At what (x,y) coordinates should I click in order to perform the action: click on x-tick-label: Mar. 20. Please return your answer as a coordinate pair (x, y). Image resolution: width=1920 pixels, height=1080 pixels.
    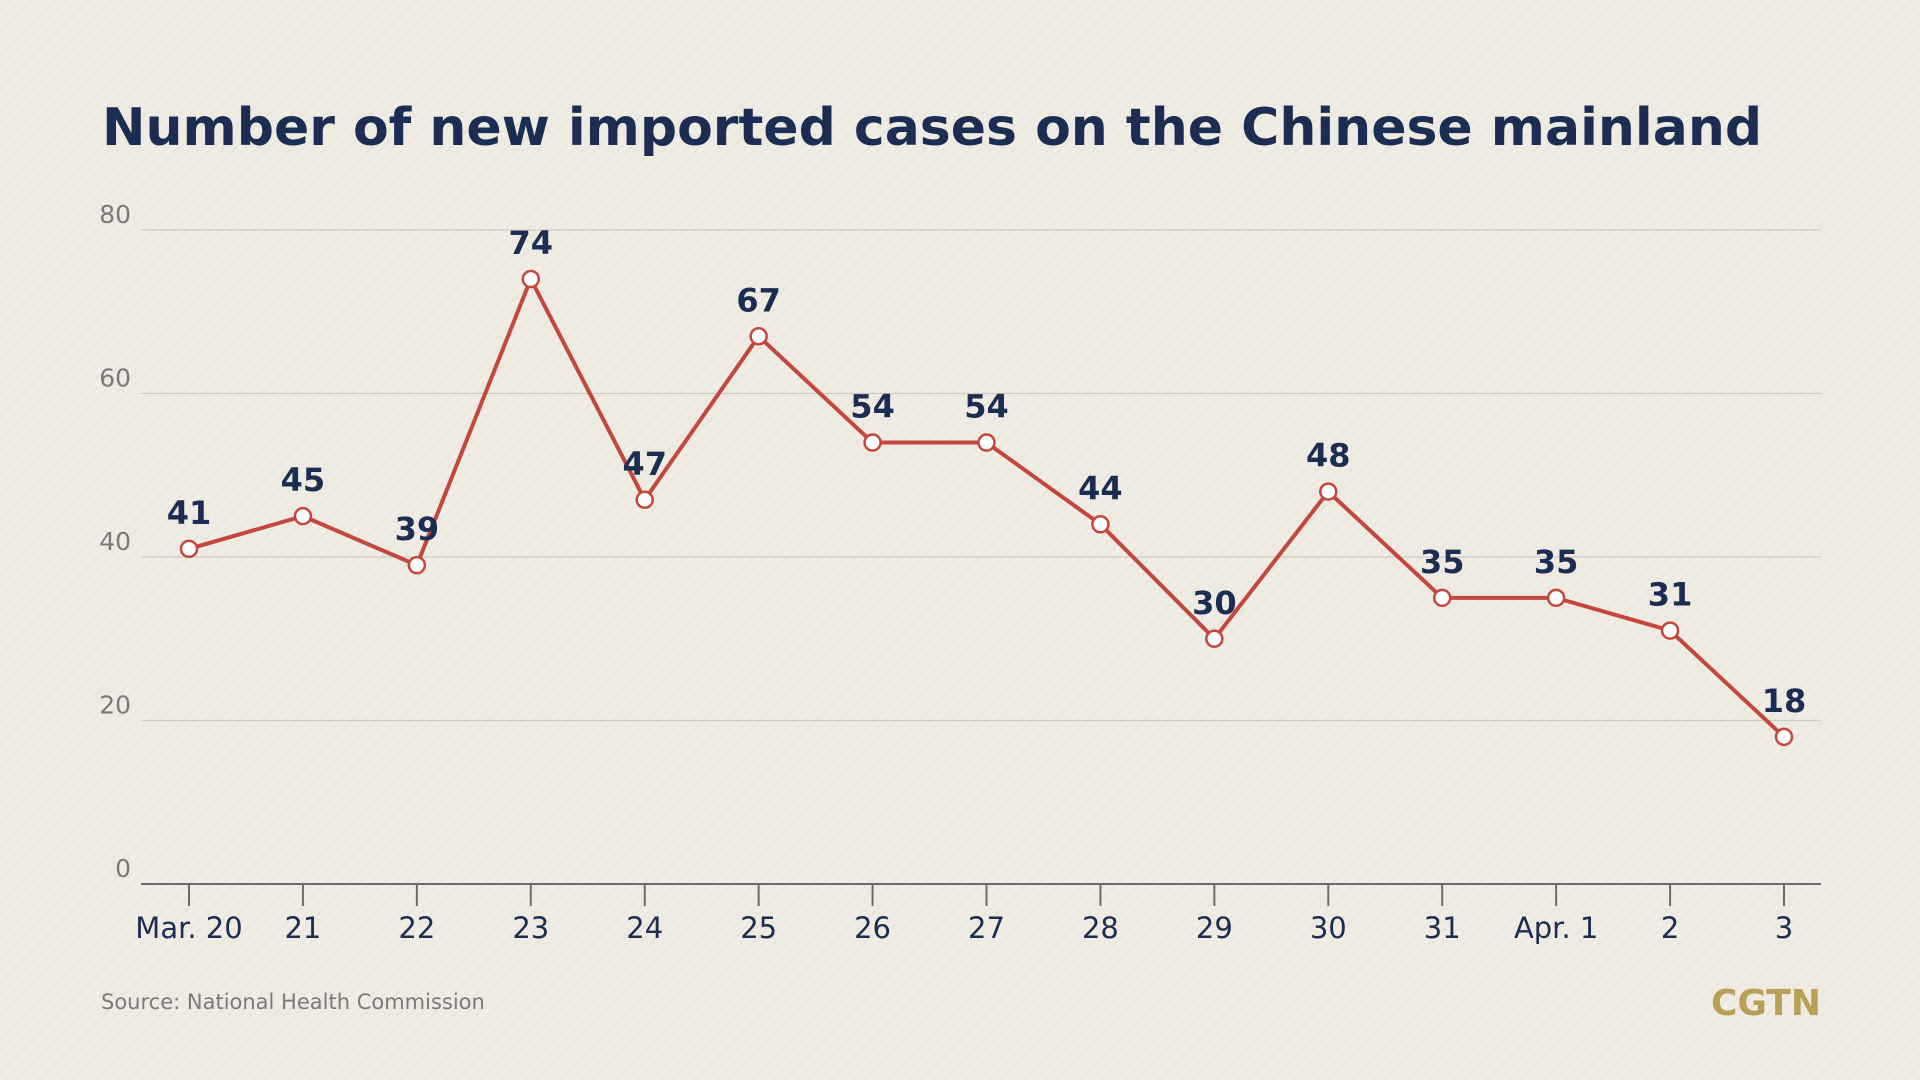
    Looking at the image, I should click on (188, 928).